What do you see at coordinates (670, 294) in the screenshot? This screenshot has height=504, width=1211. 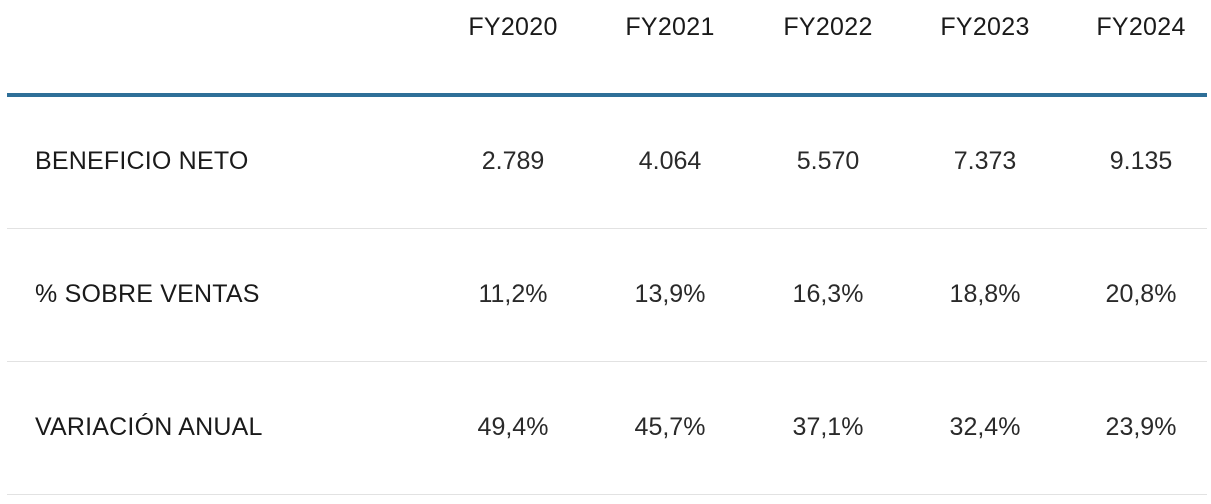 I see `table-cell: 13,9%` at bounding box center [670, 294].